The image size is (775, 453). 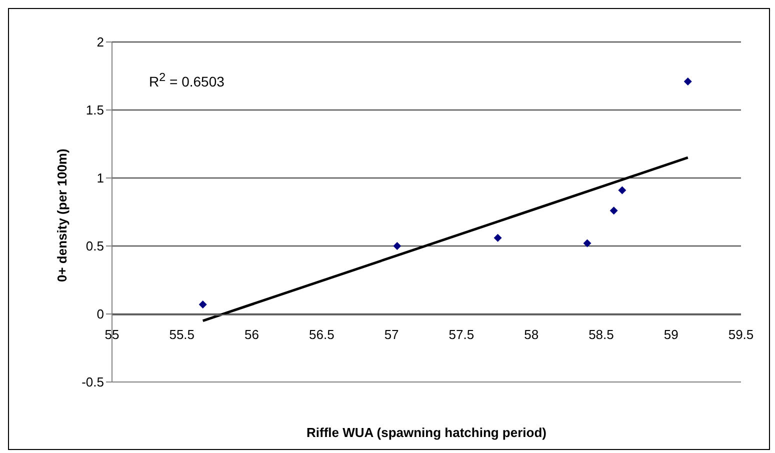 What do you see at coordinates (391, 334) in the screenshot?
I see `x-tick-label: 57` at bounding box center [391, 334].